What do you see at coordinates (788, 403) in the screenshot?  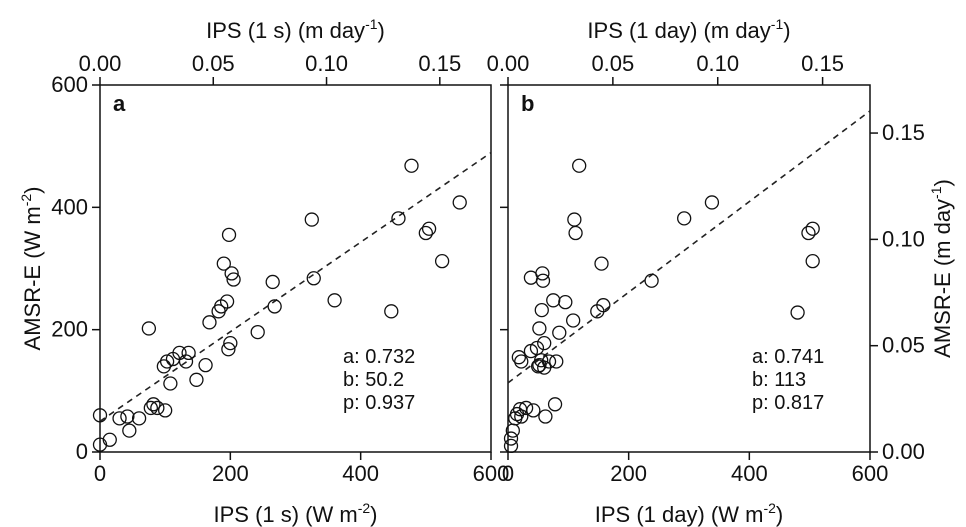 I see `stat-p: p: 0.817` at bounding box center [788, 403].